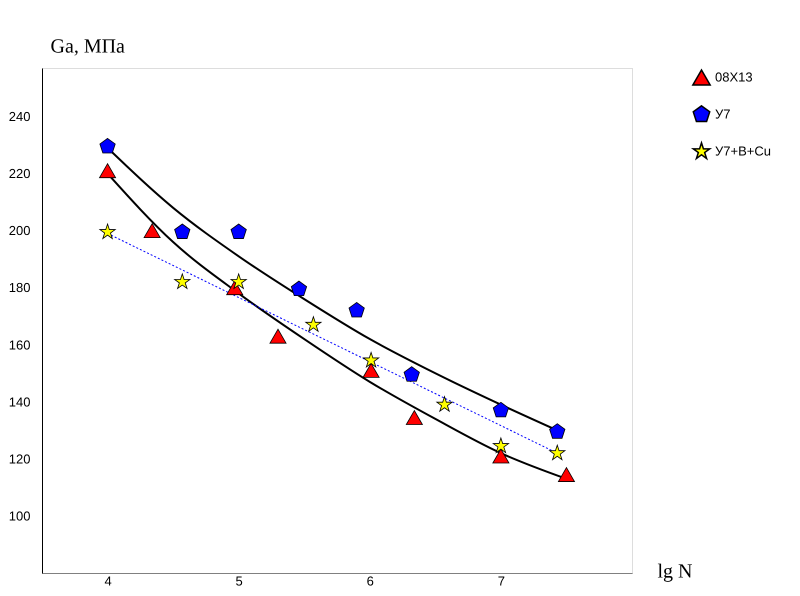 This screenshot has width=800, height=596. Describe the element at coordinates (743, 151) in the screenshot. I see `legend-label: У7+В+Cu` at that location.